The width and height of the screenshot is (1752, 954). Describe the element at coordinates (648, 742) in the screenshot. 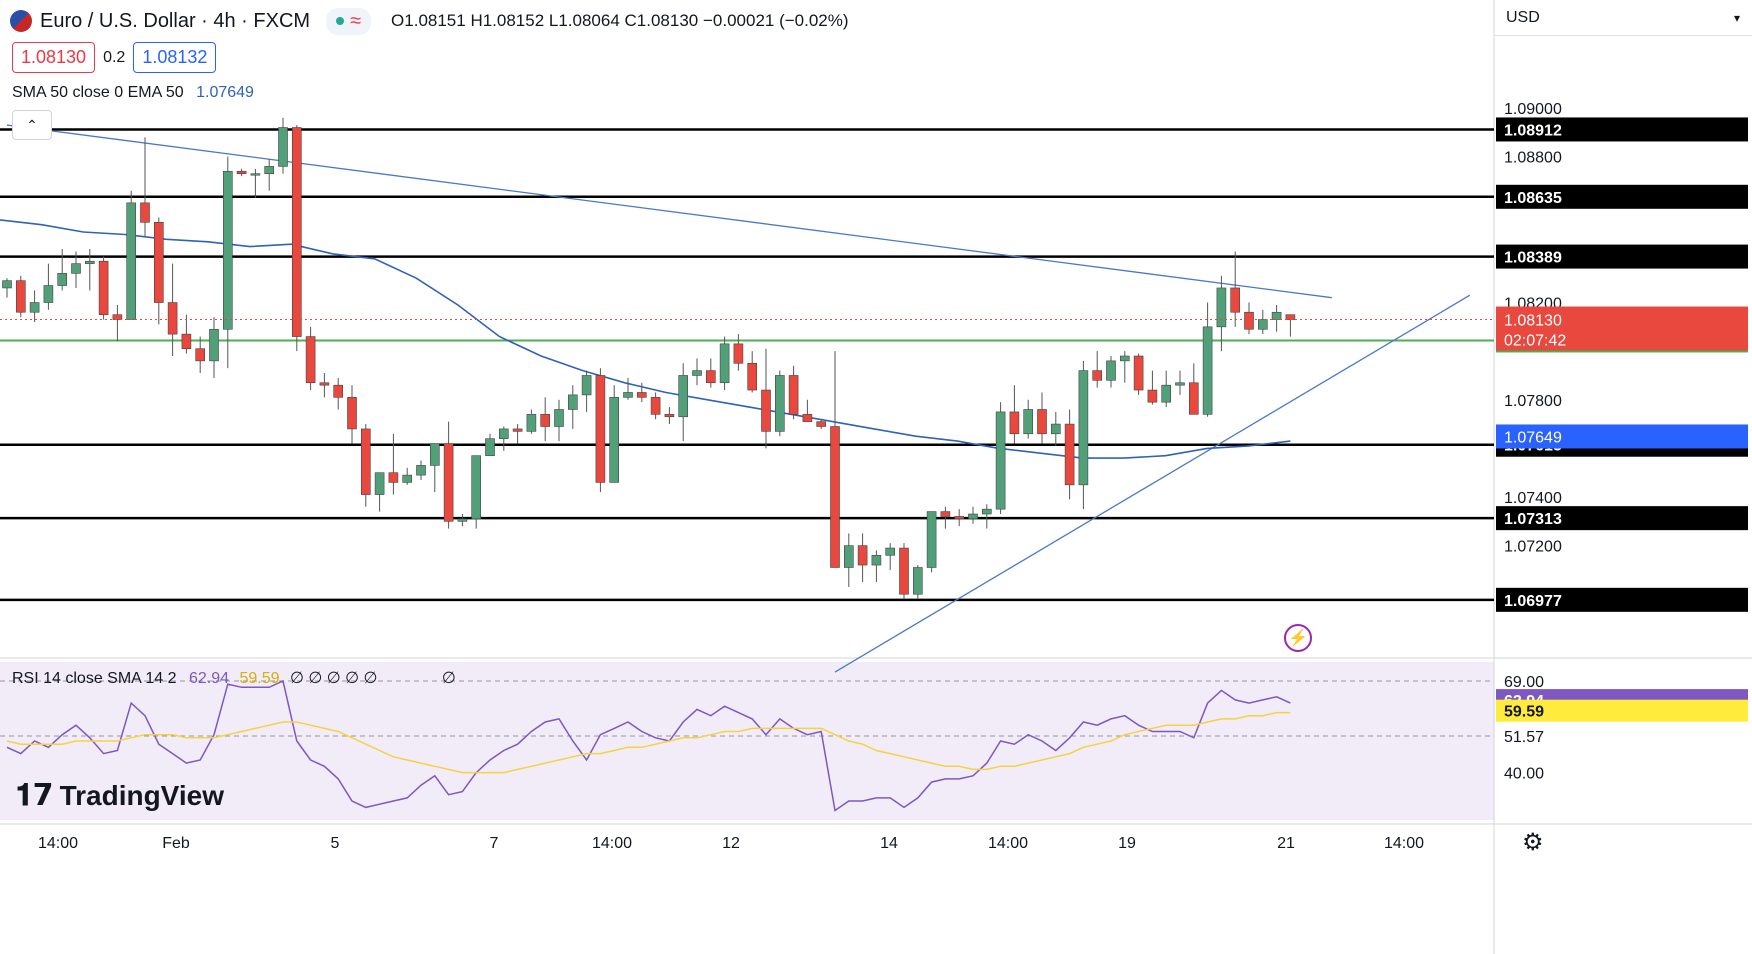

I see `rsi-sma-line` at that location.